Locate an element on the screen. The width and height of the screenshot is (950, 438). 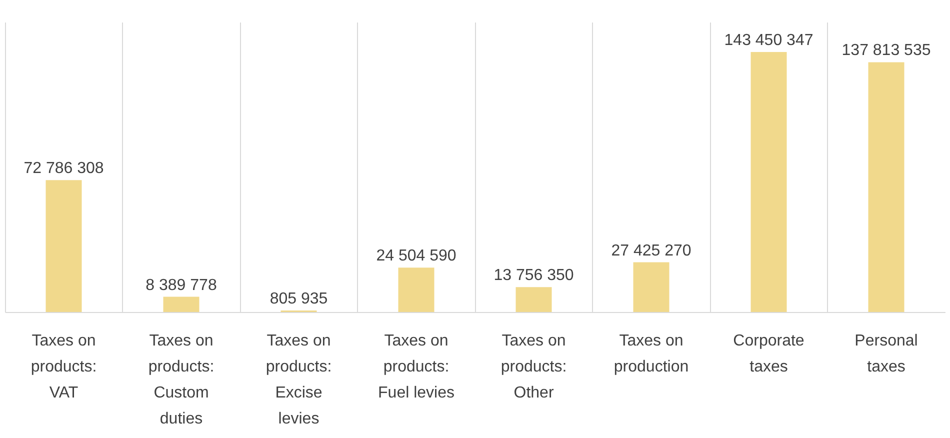
x-tick-label: Taxes on products: VAT is located at coordinates (63, 367).